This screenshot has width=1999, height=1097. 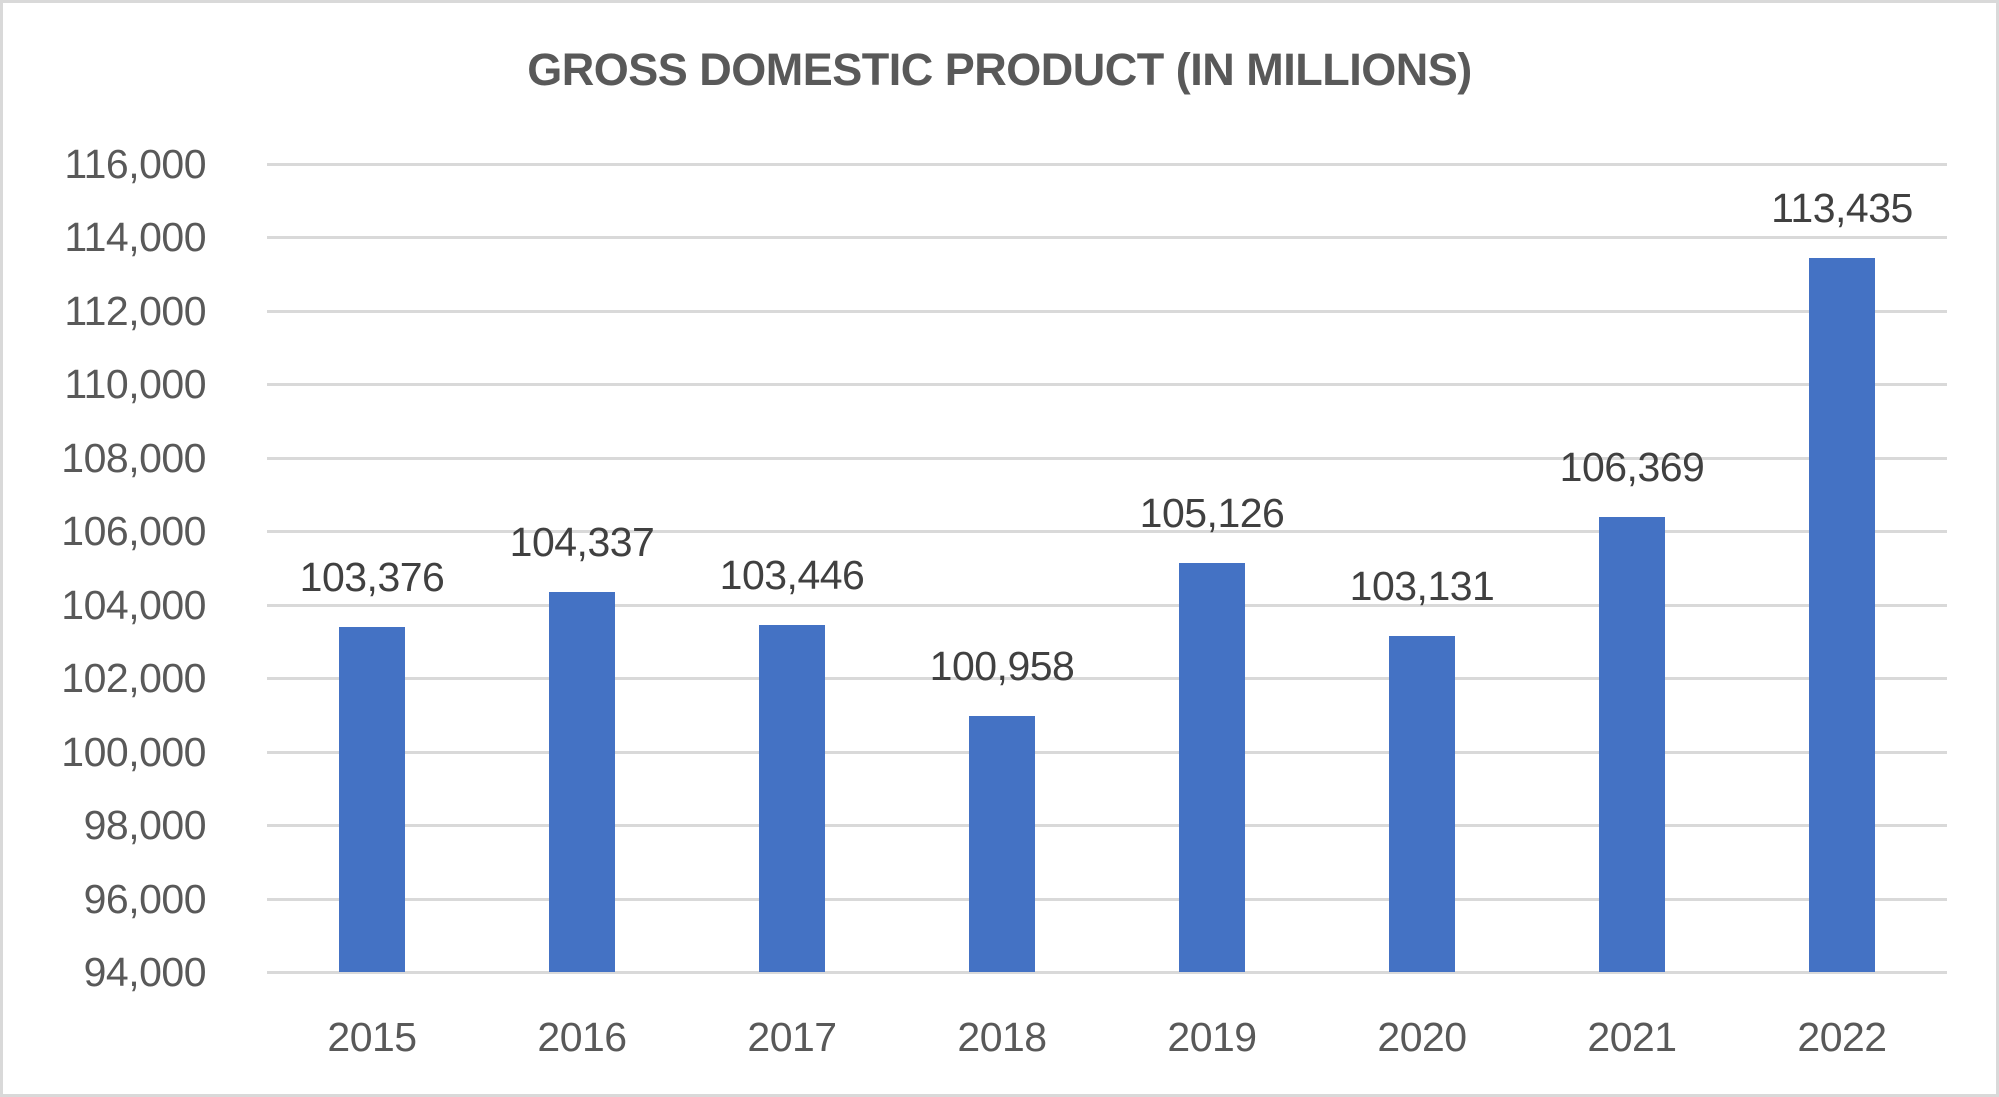 I want to click on data-label: 103,376, so click(x=372, y=577).